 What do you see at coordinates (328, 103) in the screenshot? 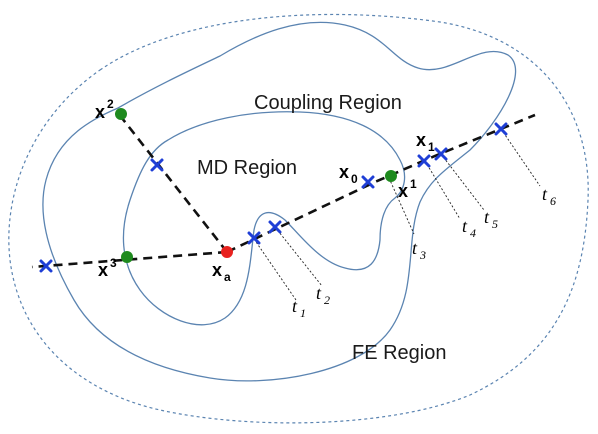
I see `coupling-region-label: Coupling Region` at bounding box center [328, 103].